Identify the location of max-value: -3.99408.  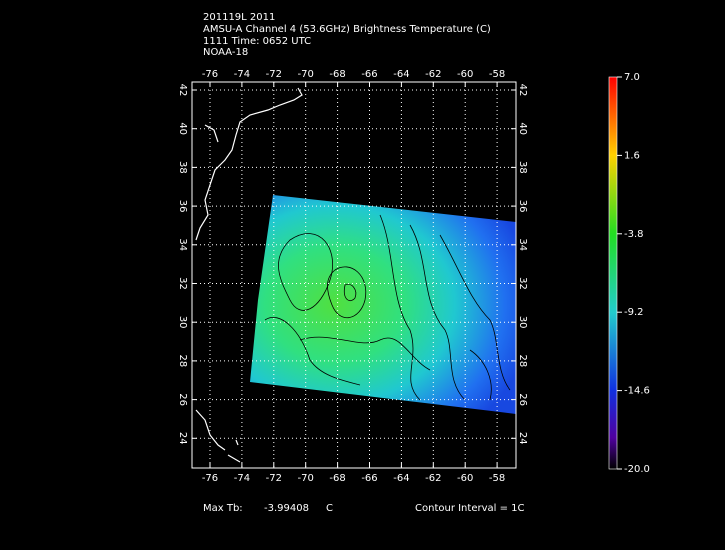
(286, 508).